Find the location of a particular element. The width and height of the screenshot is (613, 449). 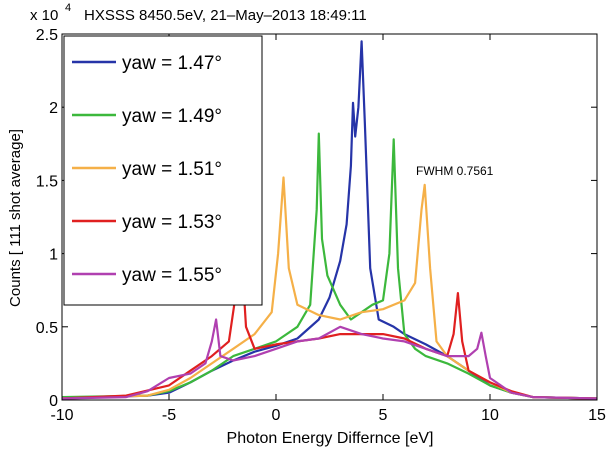

x-axis-label: Photon Energy Differnce [eV] is located at coordinates (330, 438).